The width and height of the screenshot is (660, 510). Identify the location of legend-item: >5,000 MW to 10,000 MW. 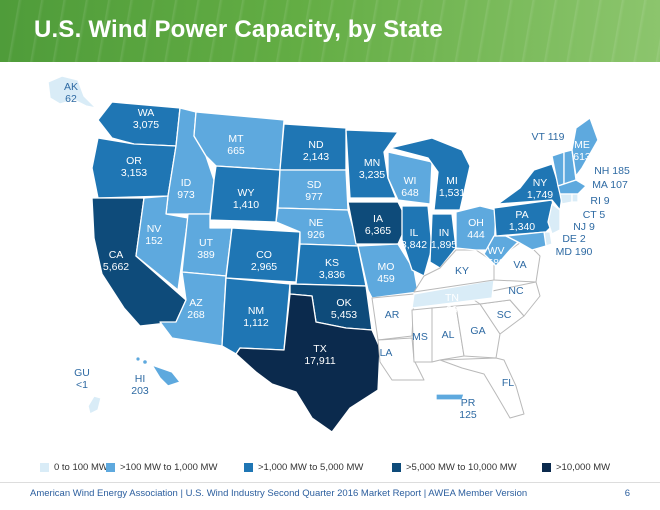
(454, 467).